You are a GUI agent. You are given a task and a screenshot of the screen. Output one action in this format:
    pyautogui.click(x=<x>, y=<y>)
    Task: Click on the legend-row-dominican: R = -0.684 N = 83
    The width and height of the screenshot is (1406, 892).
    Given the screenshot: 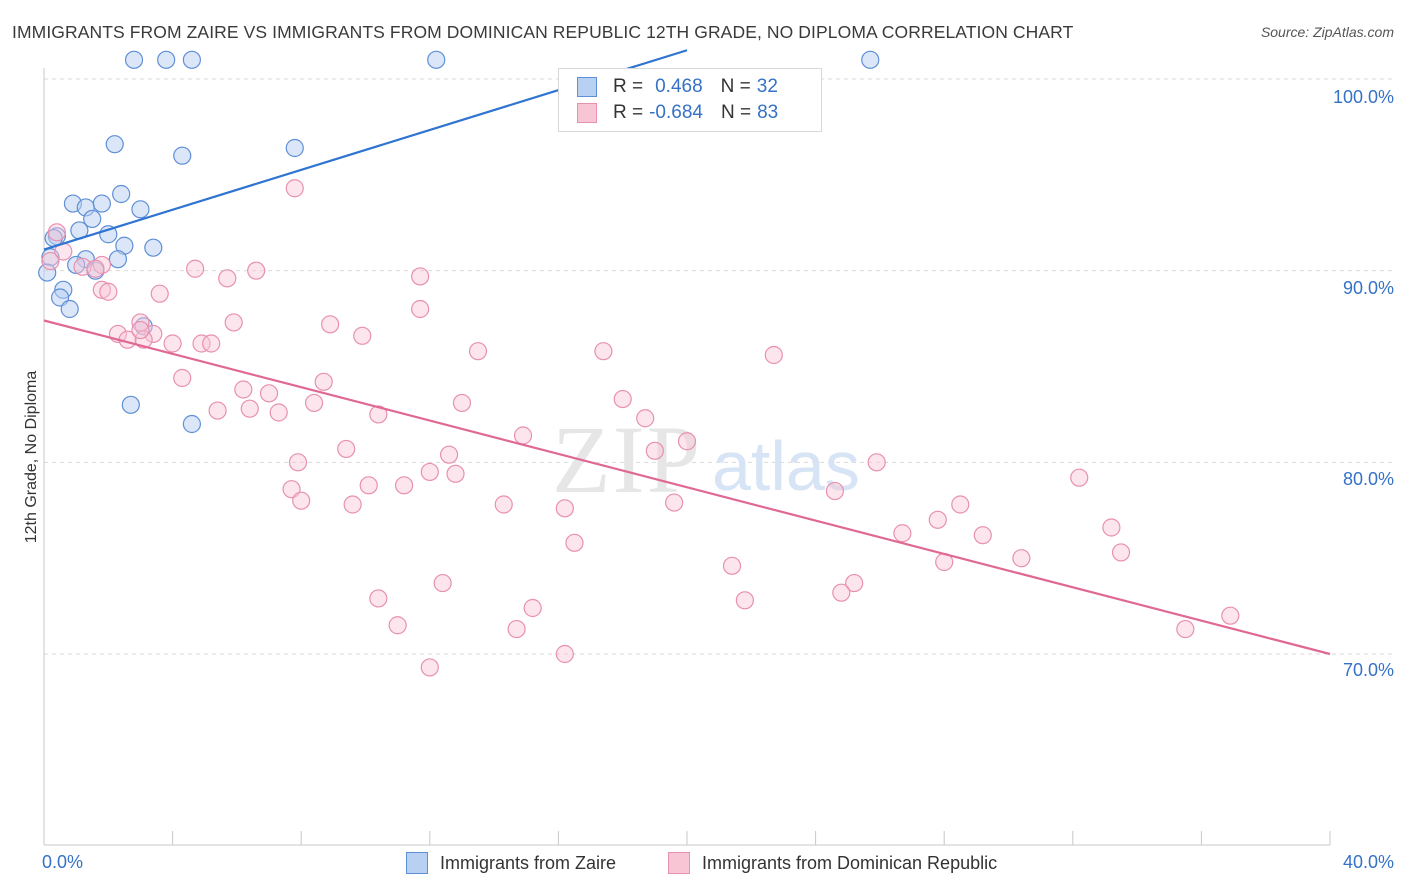 What is the action you would take?
    pyautogui.click(x=677, y=113)
    